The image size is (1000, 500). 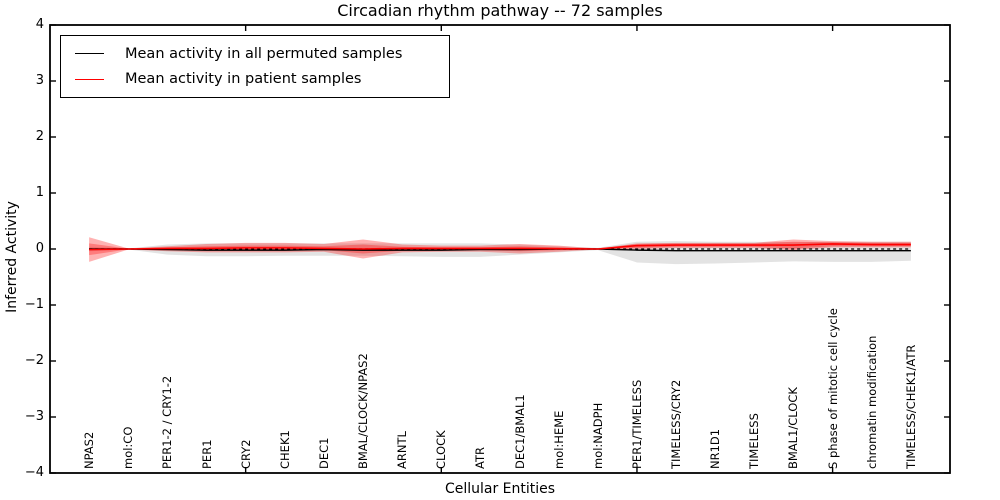 What do you see at coordinates (832, 388) in the screenshot?
I see `x-tick-label-text: S phase of mitotic cell cycle` at bounding box center [832, 388].